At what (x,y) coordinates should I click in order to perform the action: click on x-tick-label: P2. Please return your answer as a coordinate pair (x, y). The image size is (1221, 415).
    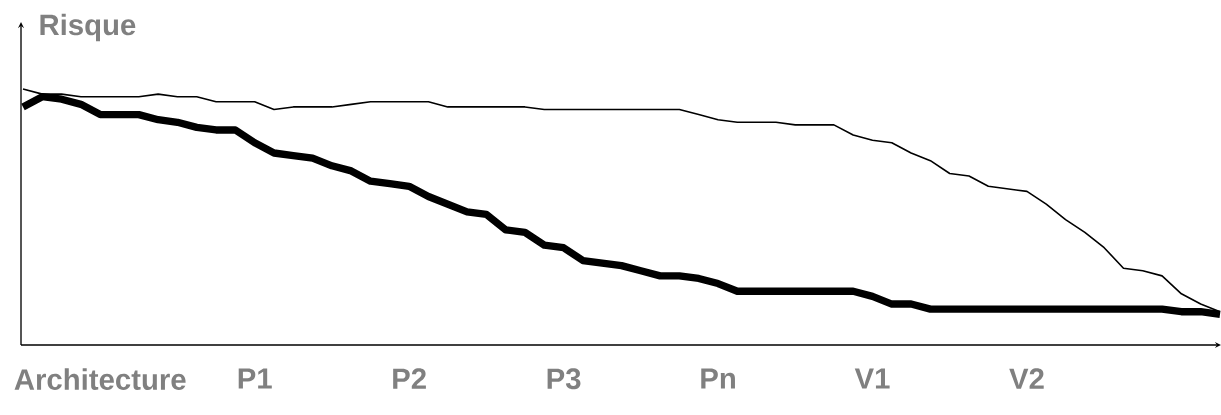
    Looking at the image, I should click on (409, 378).